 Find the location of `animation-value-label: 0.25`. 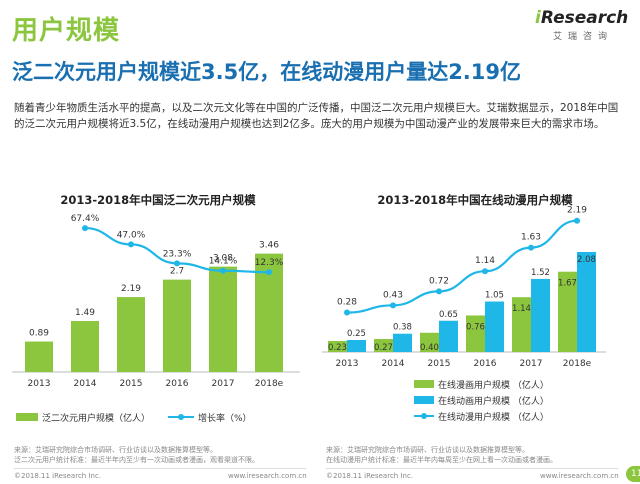

animation-value-label: 0.25 is located at coordinates (356, 334).